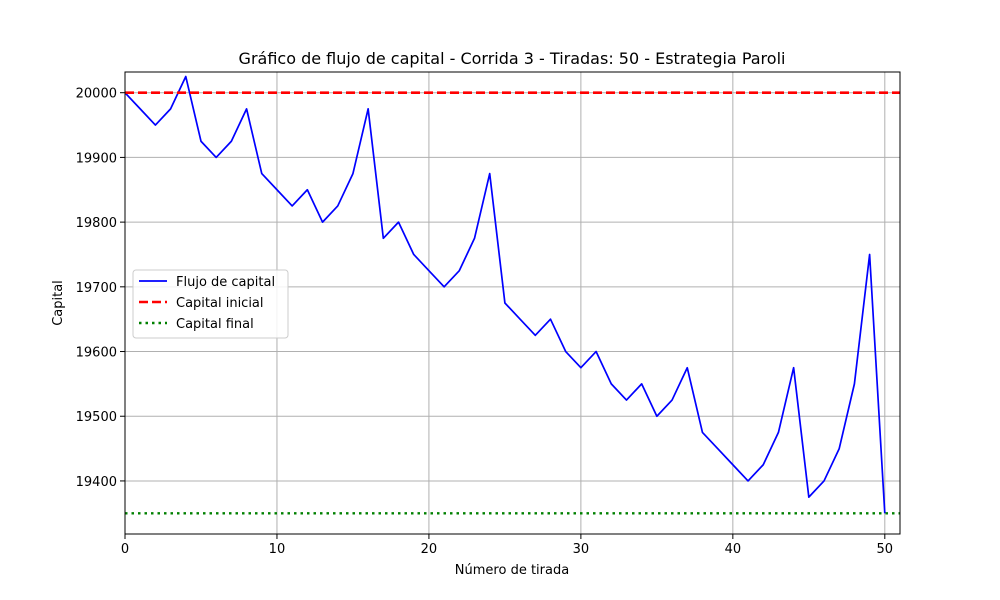  Describe the element at coordinates (429, 549) in the screenshot. I see `x-tick-label: 20` at that location.